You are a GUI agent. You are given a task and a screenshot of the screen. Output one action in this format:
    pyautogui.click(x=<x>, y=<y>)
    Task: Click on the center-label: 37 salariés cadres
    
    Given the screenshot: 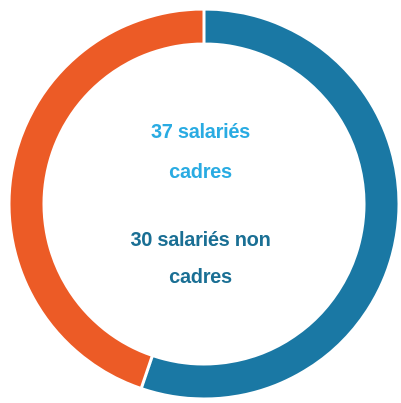 What is the action you would take?
    pyautogui.click(x=200, y=152)
    